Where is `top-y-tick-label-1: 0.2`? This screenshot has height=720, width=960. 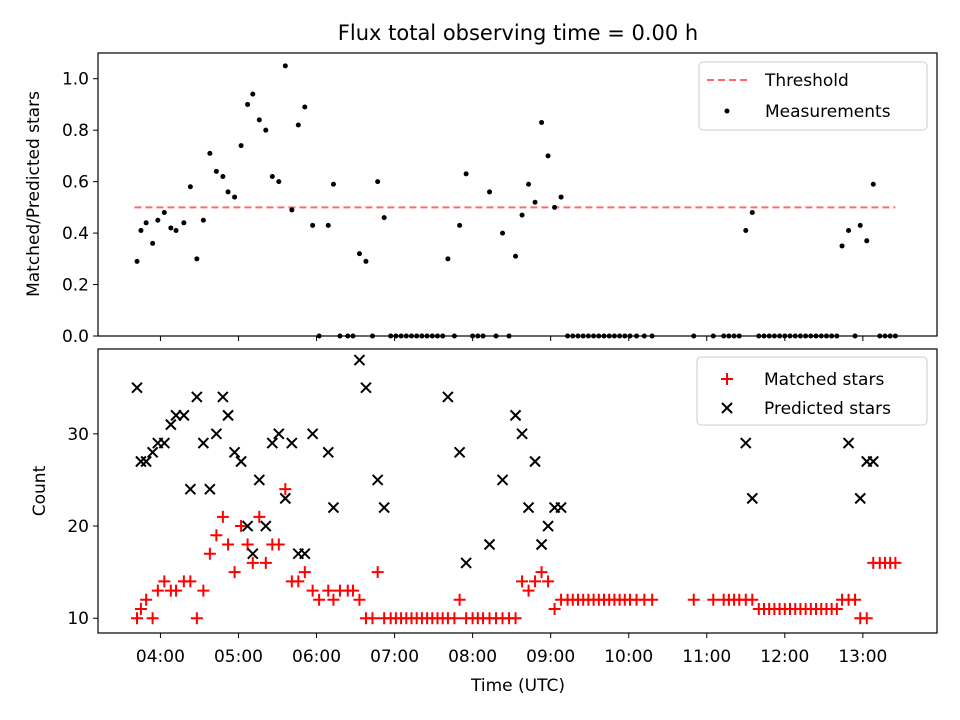 top-y-tick-label-1: 0.2 is located at coordinates (75, 286).